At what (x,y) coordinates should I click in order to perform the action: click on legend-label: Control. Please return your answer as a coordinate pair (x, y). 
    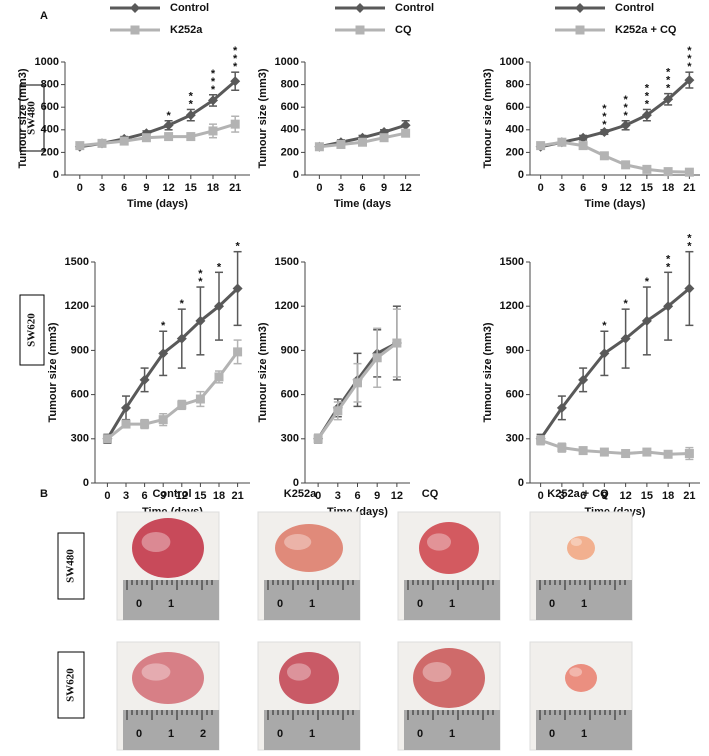
    Looking at the image, I should click on (634, 8).